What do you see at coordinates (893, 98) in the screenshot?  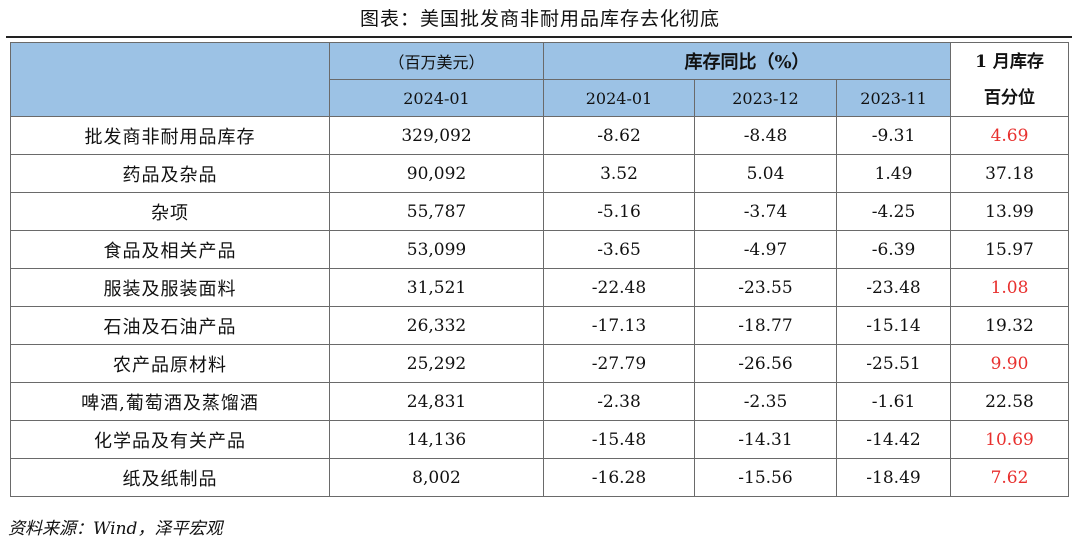 I see `header-yoy-date-3: 2023-11` at bounding box center [893, 98].